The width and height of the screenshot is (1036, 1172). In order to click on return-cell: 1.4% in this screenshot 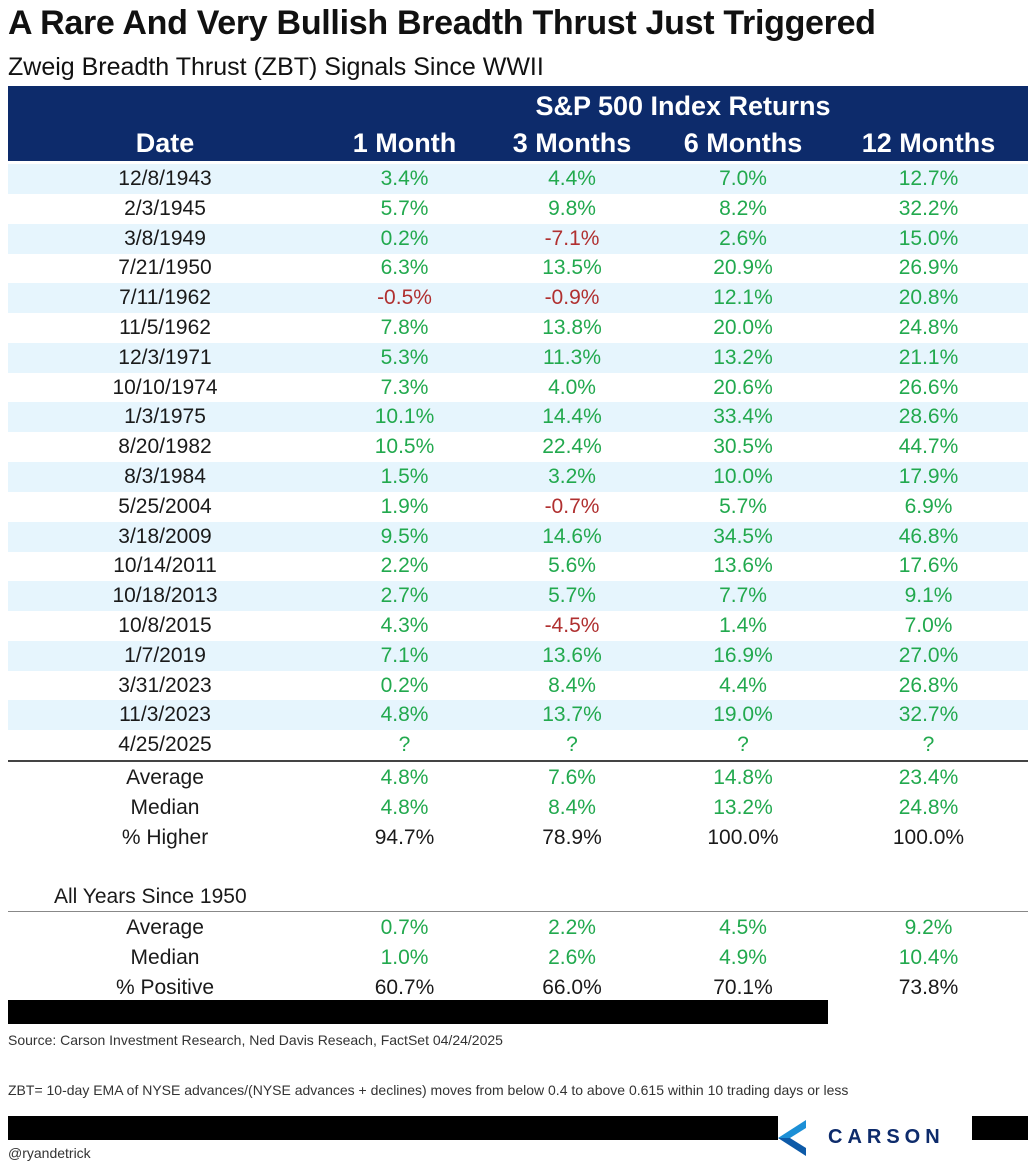, I will do `click(743, 625)`.